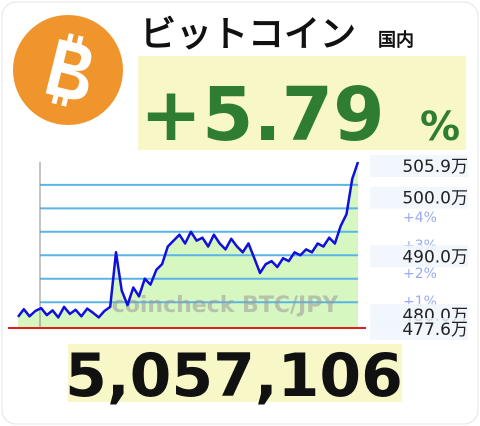 This screenshot has width=480, height=426. I want to click on title: ビットコイン, so click(248, 34).